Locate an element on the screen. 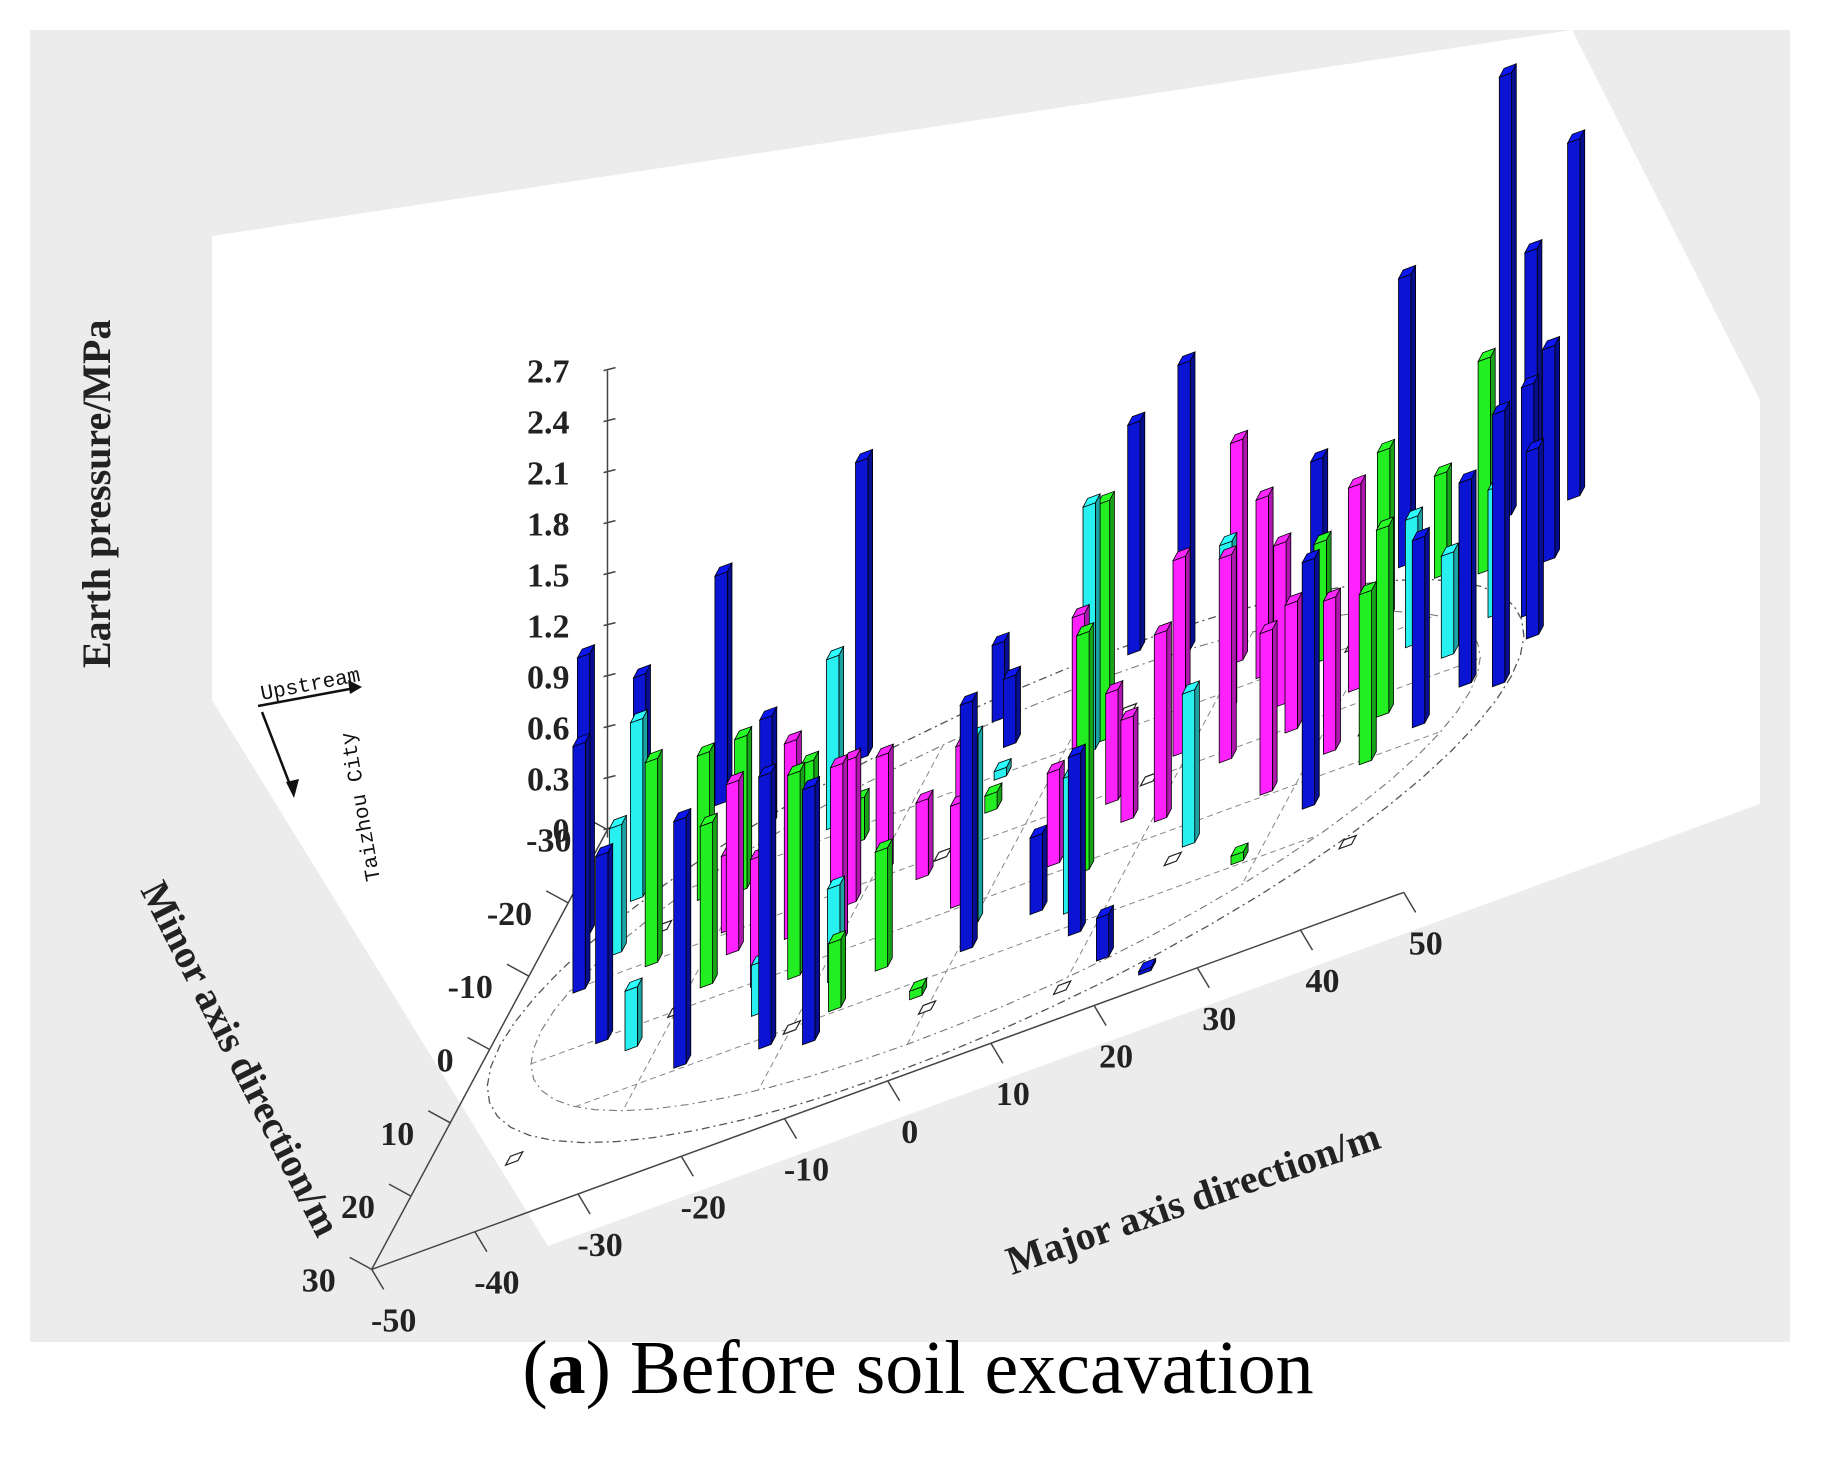  city-arrowhead is located at coordinates (292, 788).